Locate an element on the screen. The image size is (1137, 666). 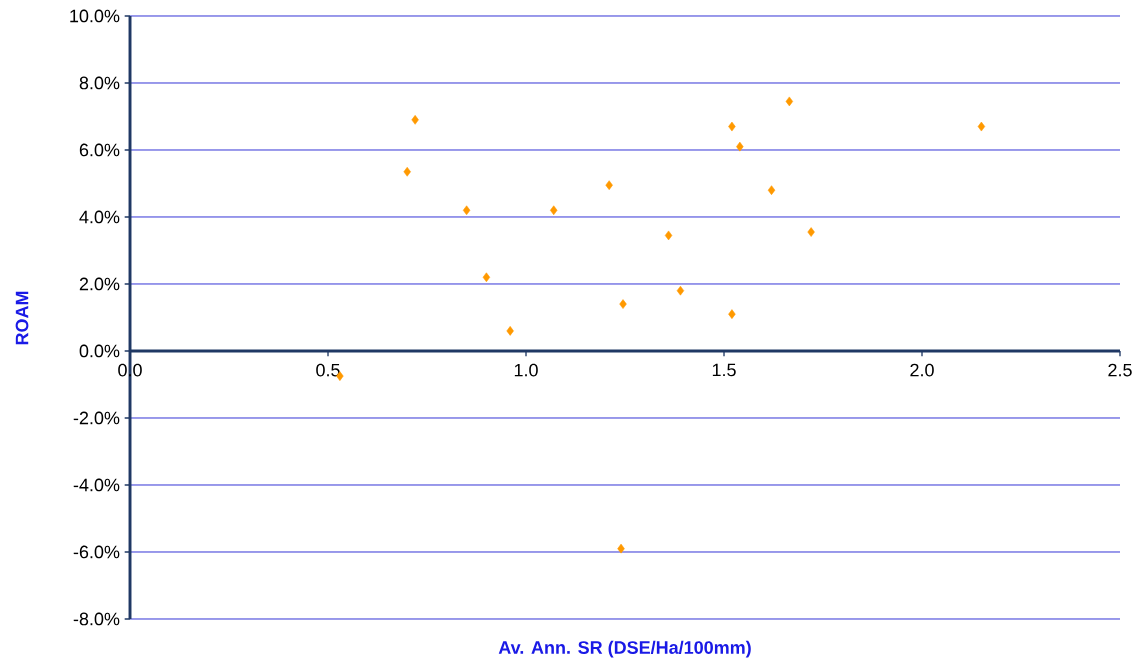
y-tick-label: -4.0% is located at coordinates (96, 485).